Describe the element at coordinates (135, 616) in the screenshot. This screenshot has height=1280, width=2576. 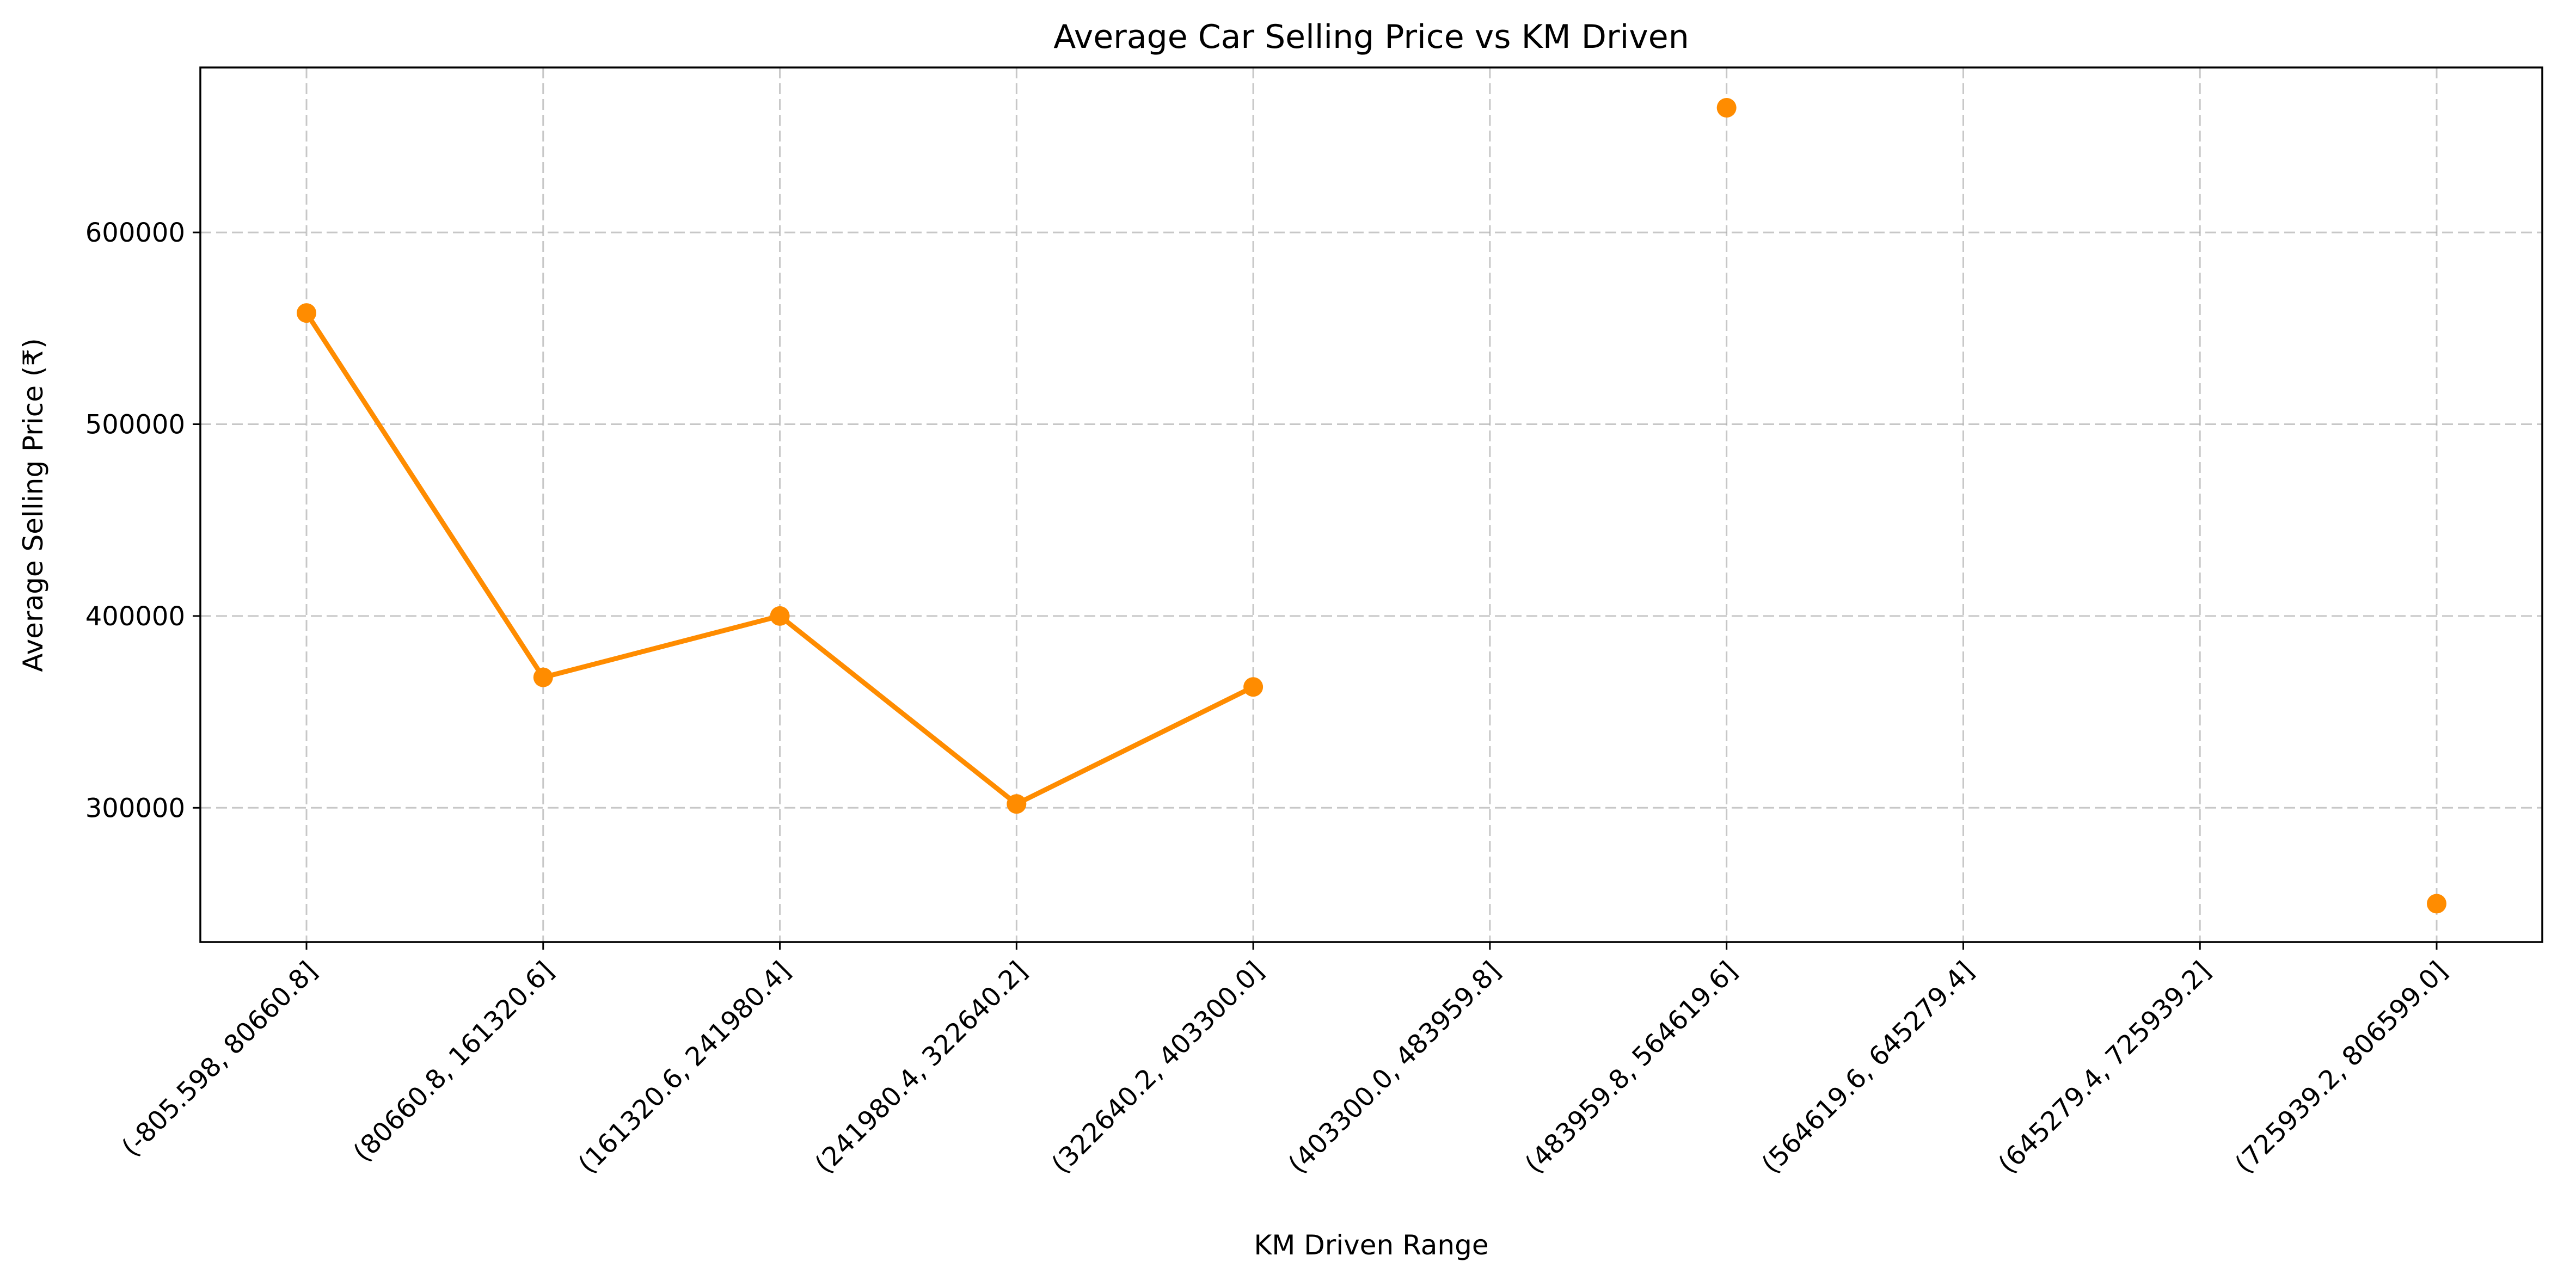
I see `y-tick-label: 400000` at that location.